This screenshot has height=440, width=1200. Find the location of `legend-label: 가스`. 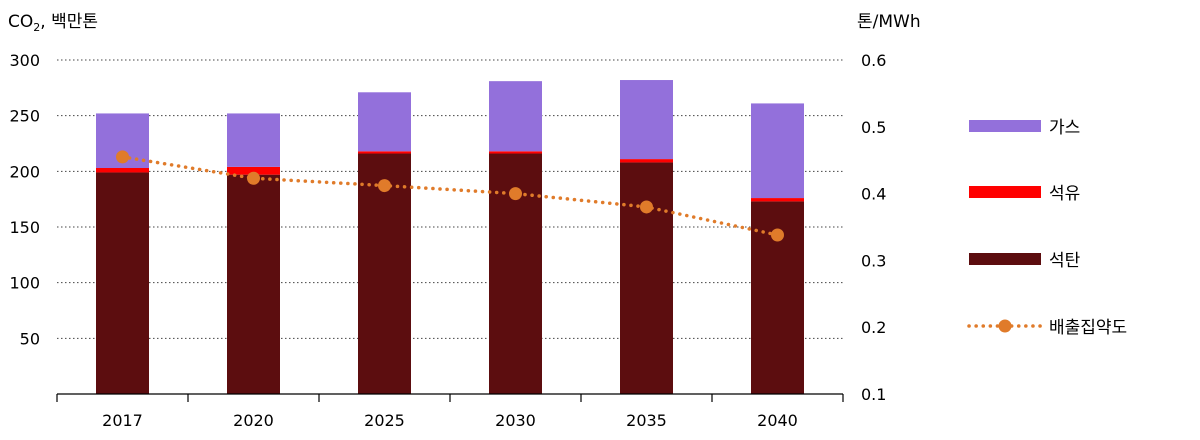

legend-label: 가스 is located at coordinates (1064, 128).